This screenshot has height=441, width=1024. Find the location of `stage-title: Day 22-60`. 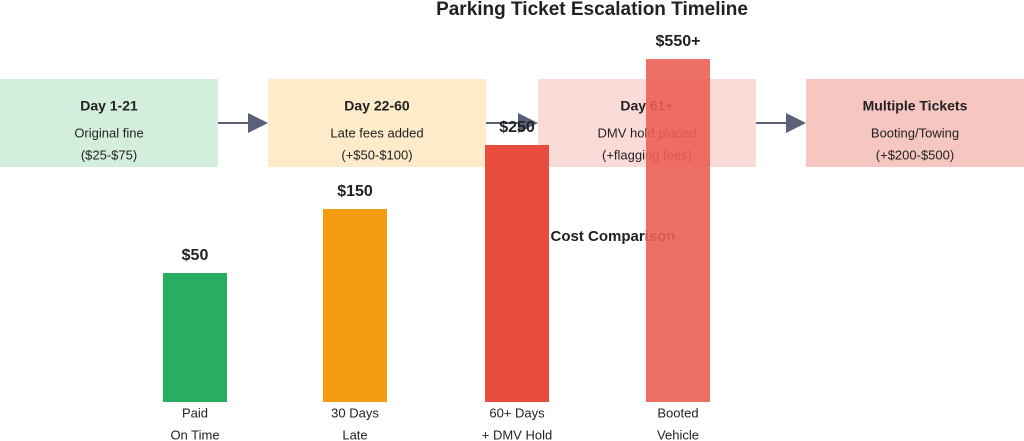

stage-title: Day 22-60 is located at coordinates (377, 106).